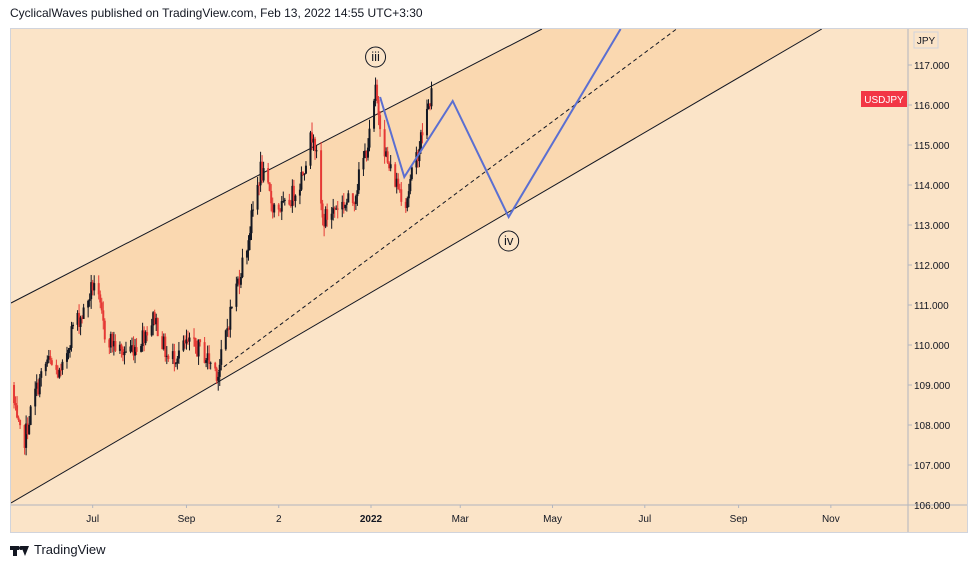 The width and height of the screenshot is (977, 568). I want to click on y-tick-label: 111.000, so click(931, 306).